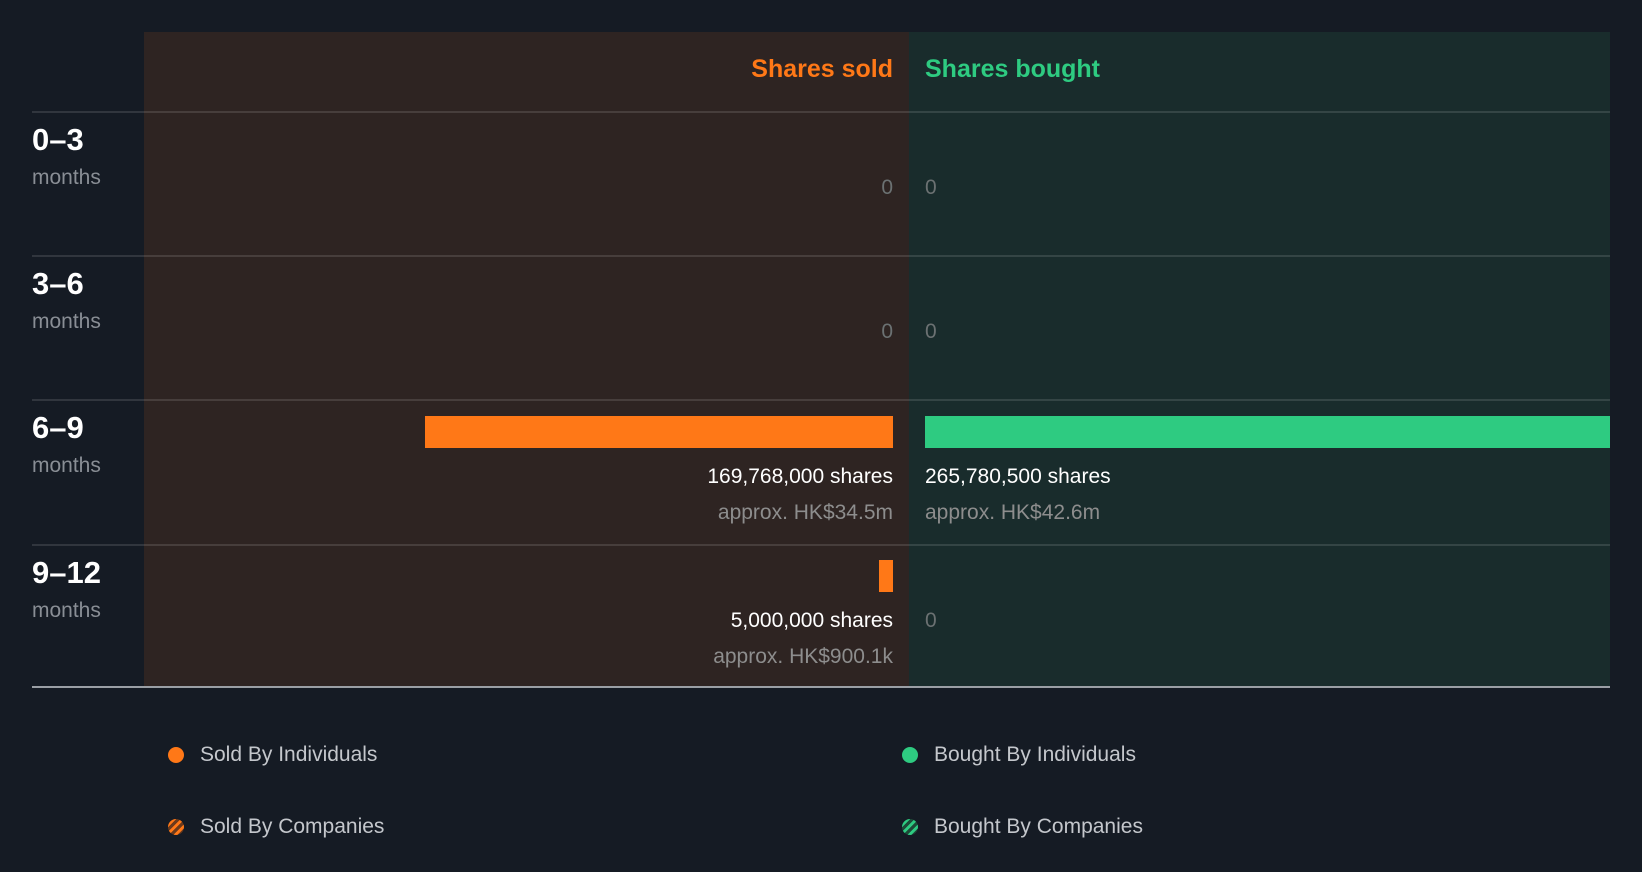 The image size is (1642, 872). What do you see at coordinates (58, 139) in the screenshot?
I see `range: 0–3` at bounding box center [58, 139].